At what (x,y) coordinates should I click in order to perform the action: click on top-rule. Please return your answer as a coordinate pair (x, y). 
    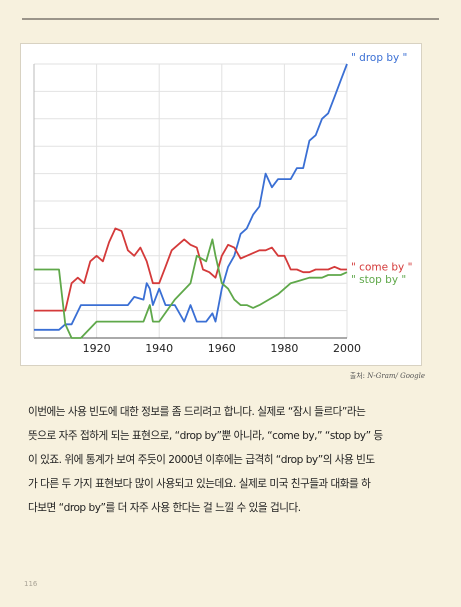
    Looking at the image, I should click on (230, 19).